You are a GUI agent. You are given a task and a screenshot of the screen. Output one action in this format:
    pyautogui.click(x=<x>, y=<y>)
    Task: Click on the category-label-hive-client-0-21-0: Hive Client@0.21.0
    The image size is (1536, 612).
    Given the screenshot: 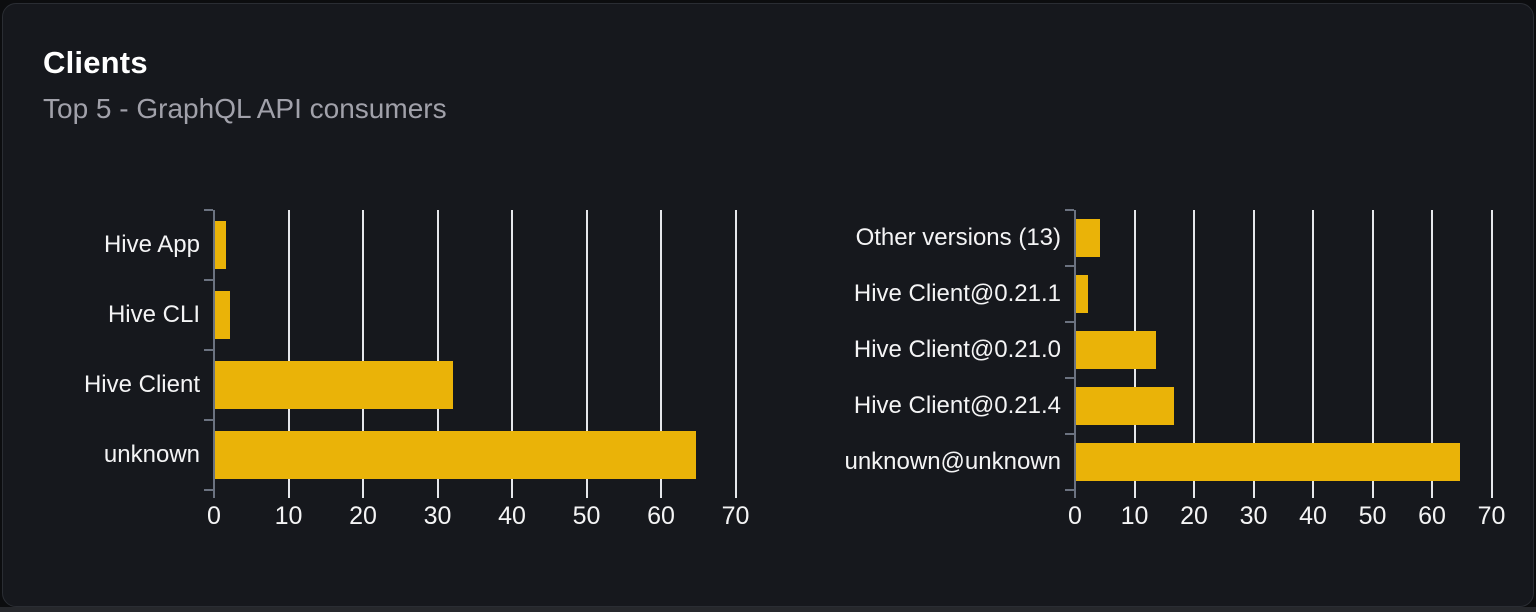 What is the action you would take?
    pyautogui.click(x=957, y=349)
    